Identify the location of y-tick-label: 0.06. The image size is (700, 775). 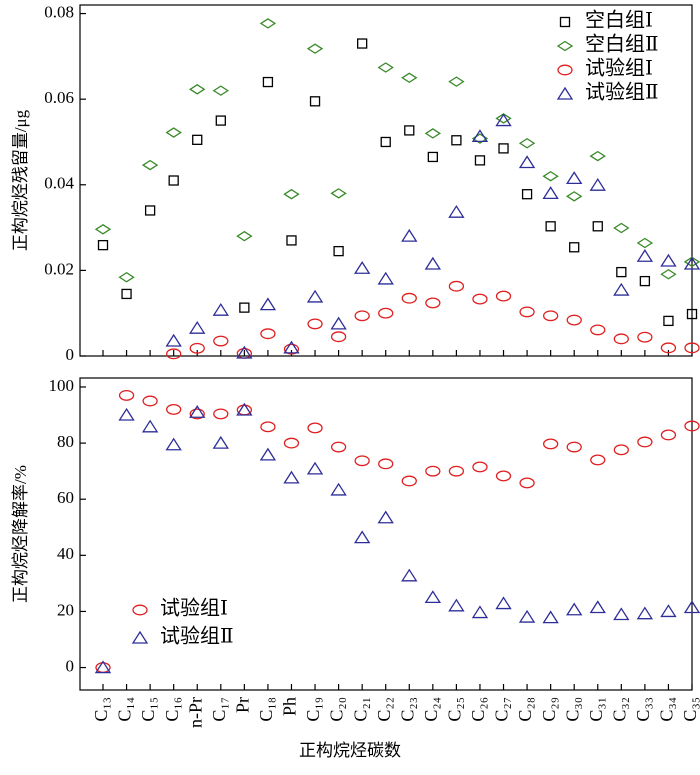
(59, 97).